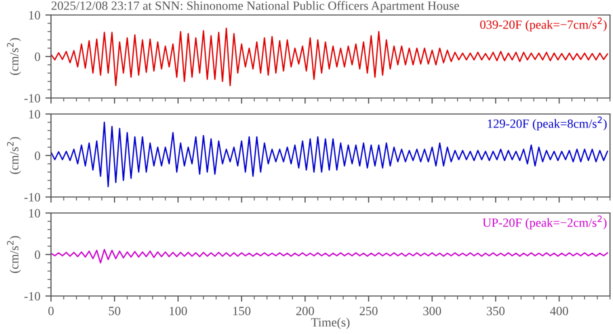 This screenshot has height=334, width=613. What do you see at coordinates (369, 311) in the screenshot?
I see `x-tick-label: 250` at bounding box center [369, 311].